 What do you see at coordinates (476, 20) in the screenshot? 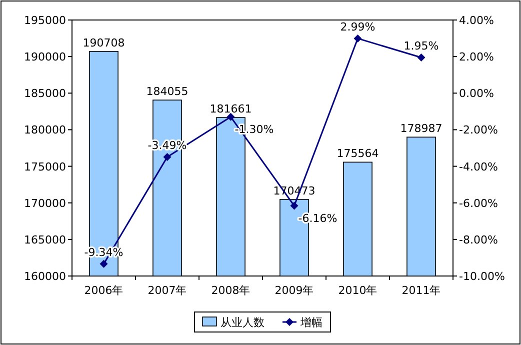
I see `y2-tick-label: 4.00%` at bounding box center [476, 20].